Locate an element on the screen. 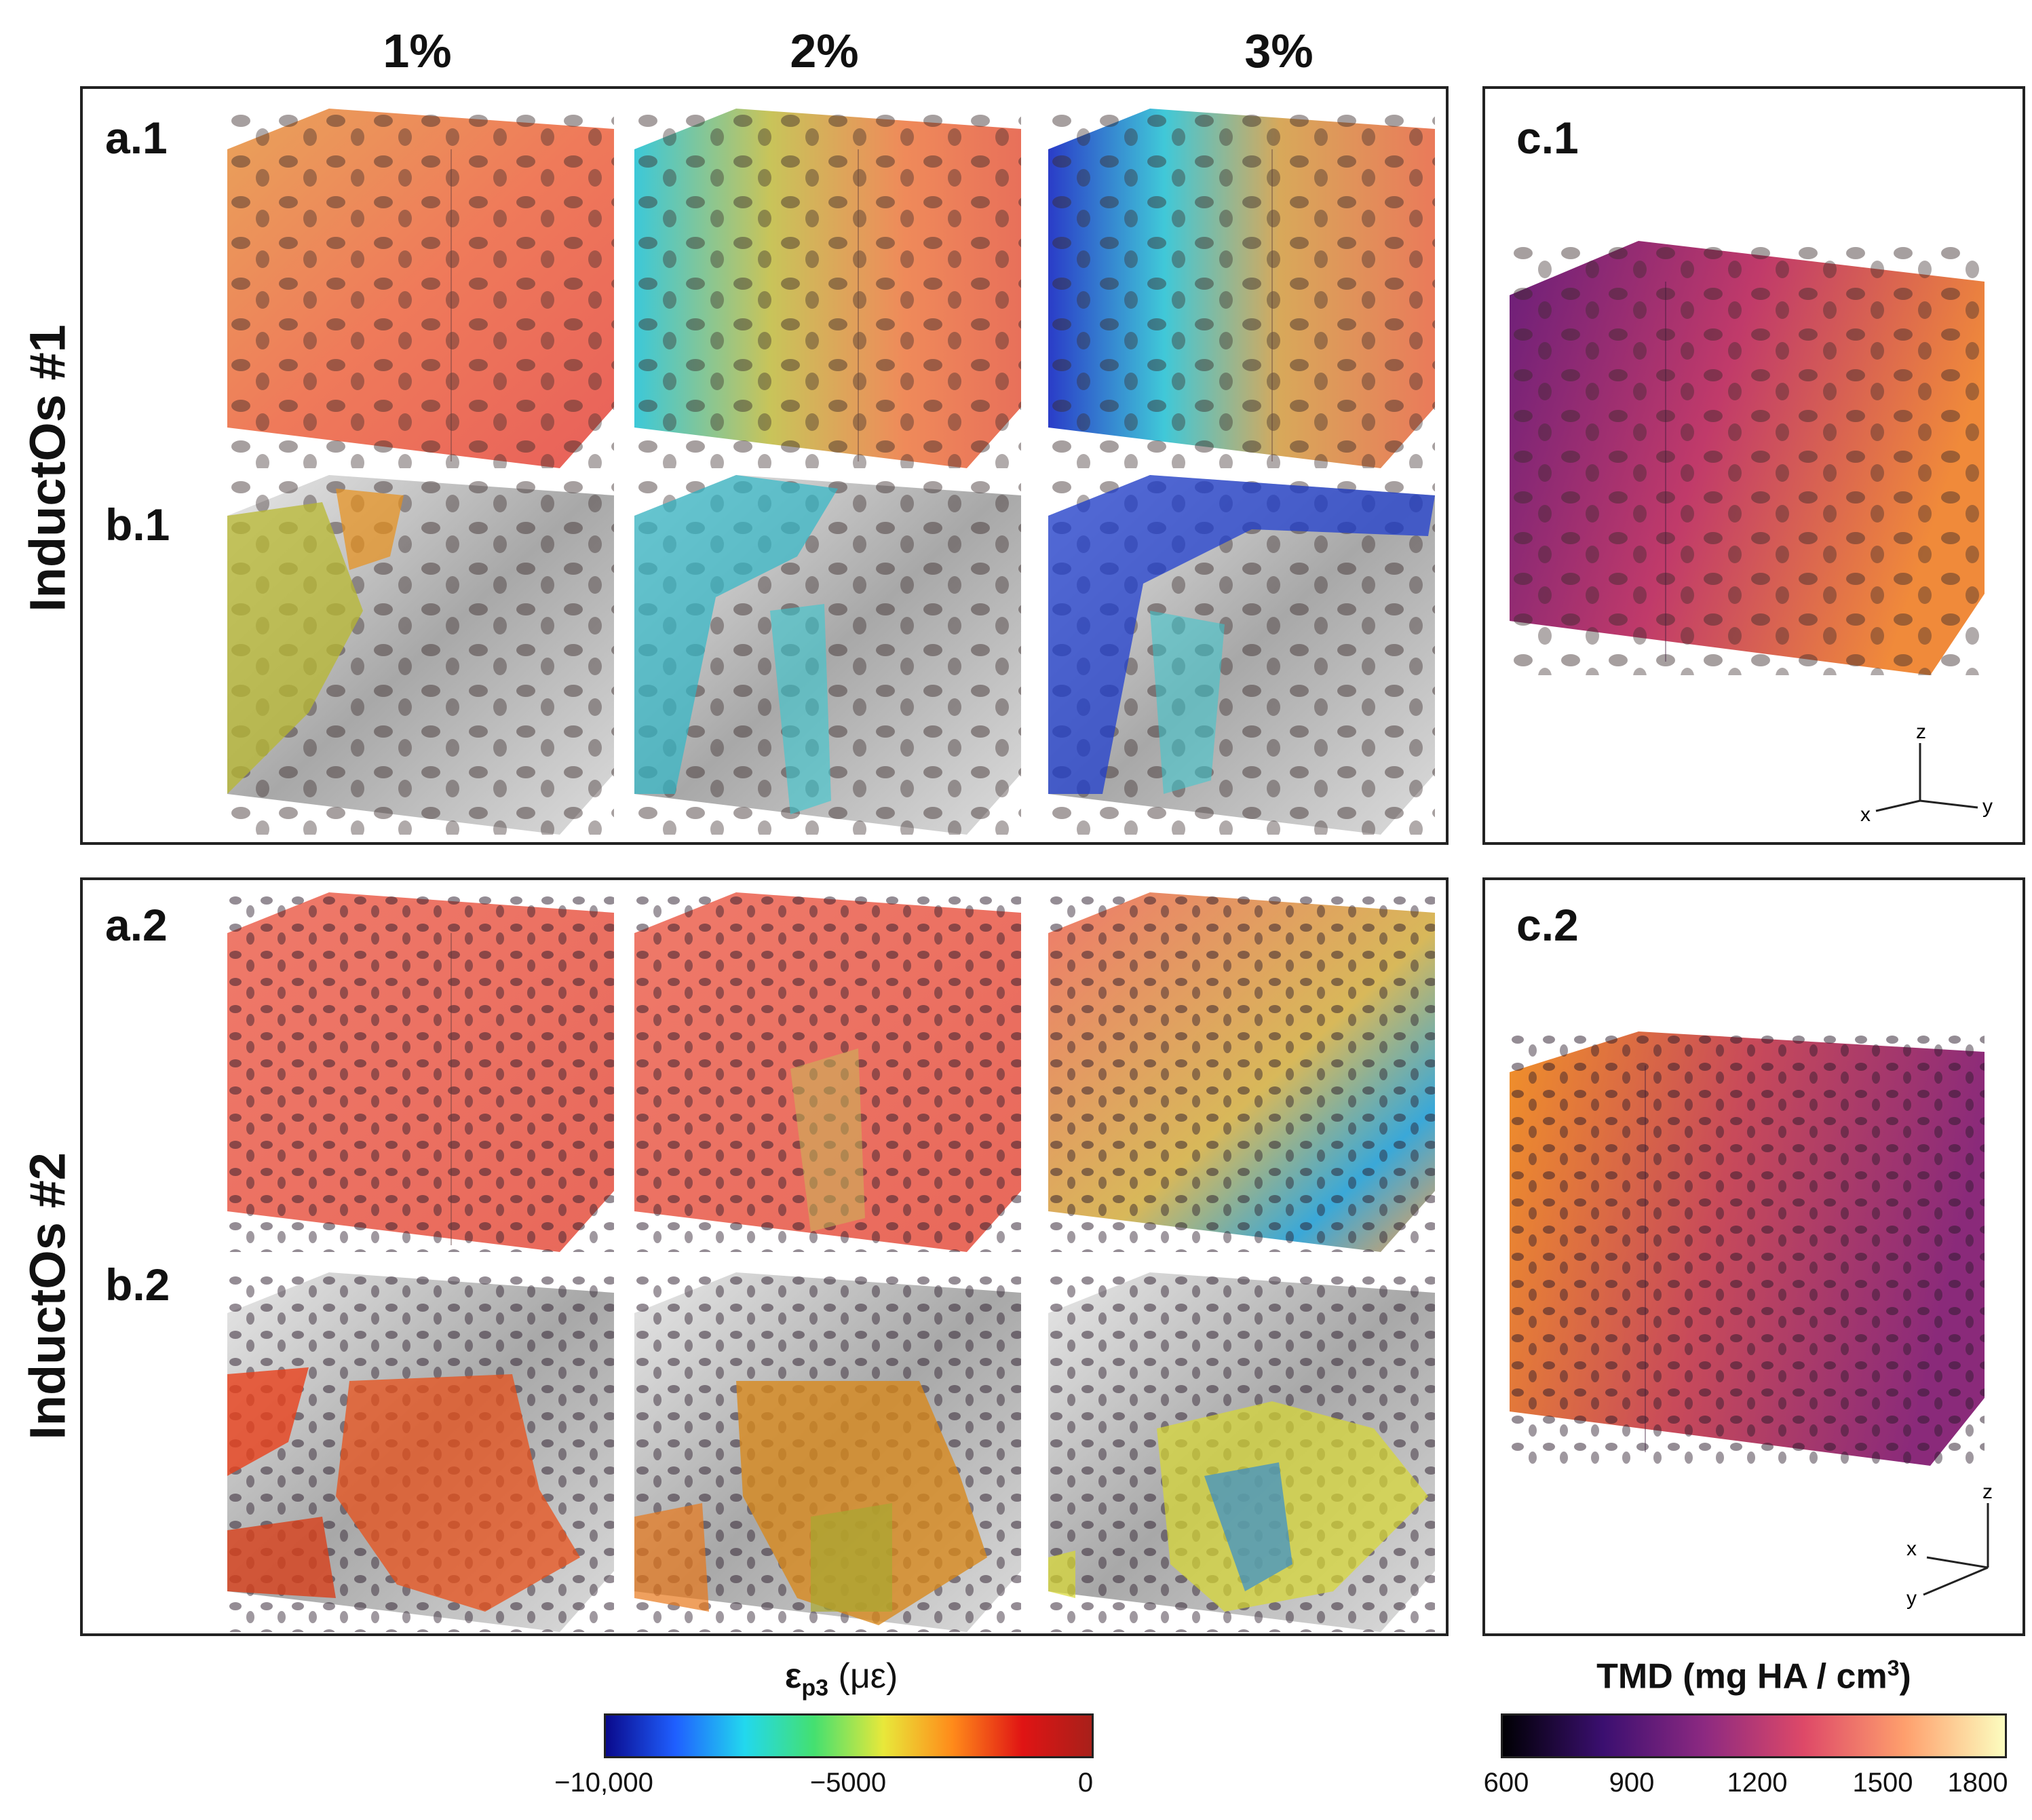 This screenshot has width=2032, height=1820. column-header-1: 1% is located at coordinates (417, 50).